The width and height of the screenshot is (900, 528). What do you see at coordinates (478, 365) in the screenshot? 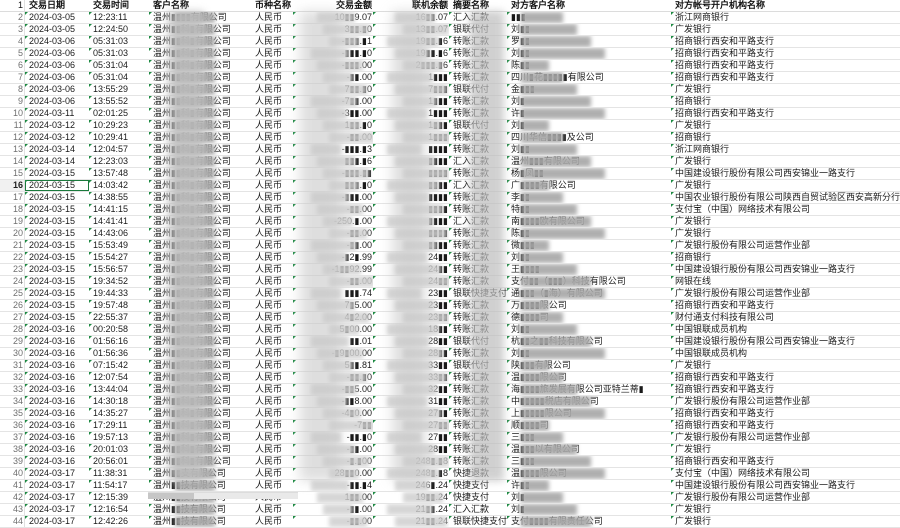
I see `cell-summary-name: 银联代付` at bounding box center [478, 365].